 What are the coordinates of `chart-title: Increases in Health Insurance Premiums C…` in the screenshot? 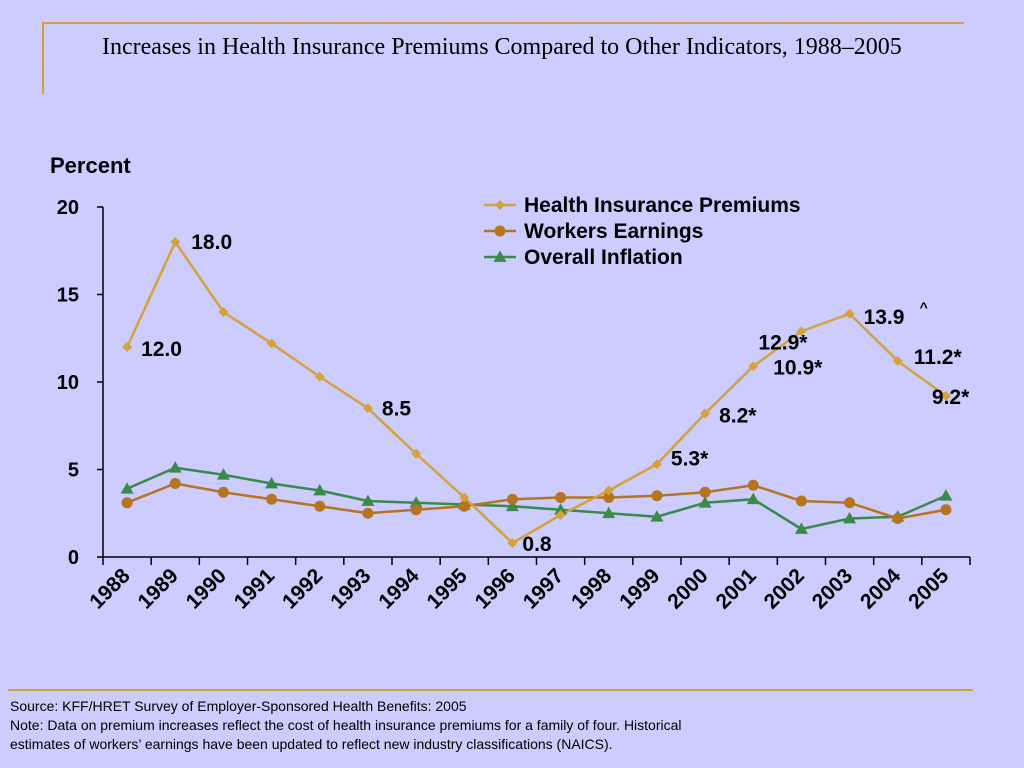 It's located at (502, 47).